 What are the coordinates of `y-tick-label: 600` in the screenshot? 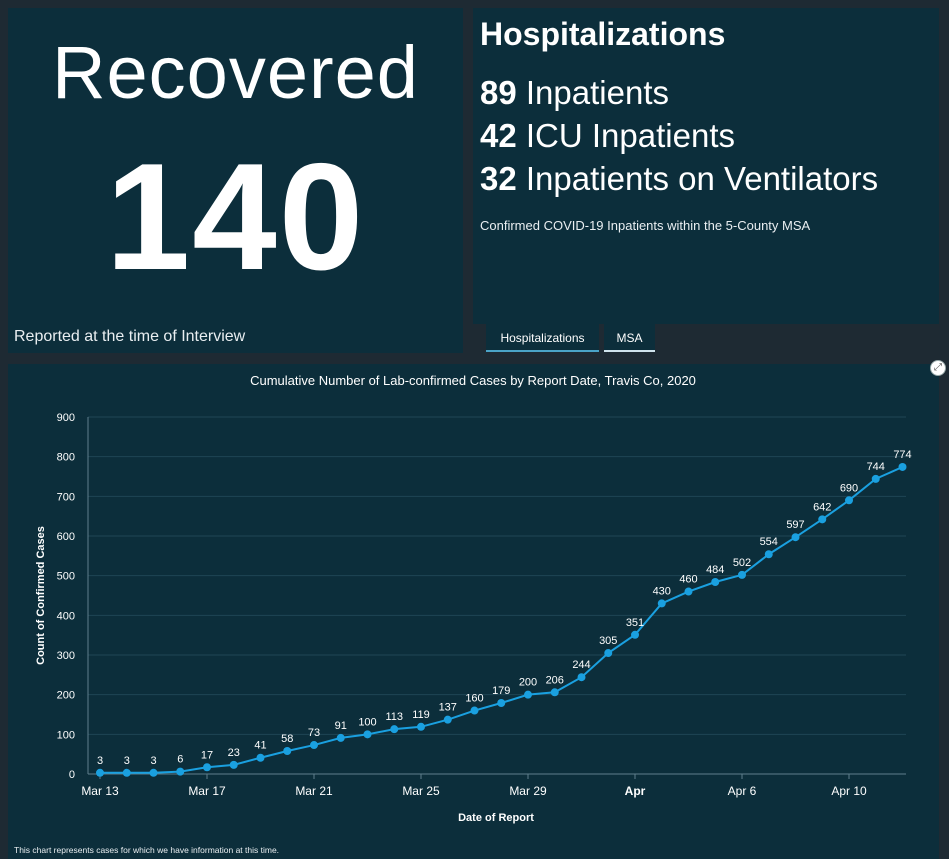 It's located at (66, 537).